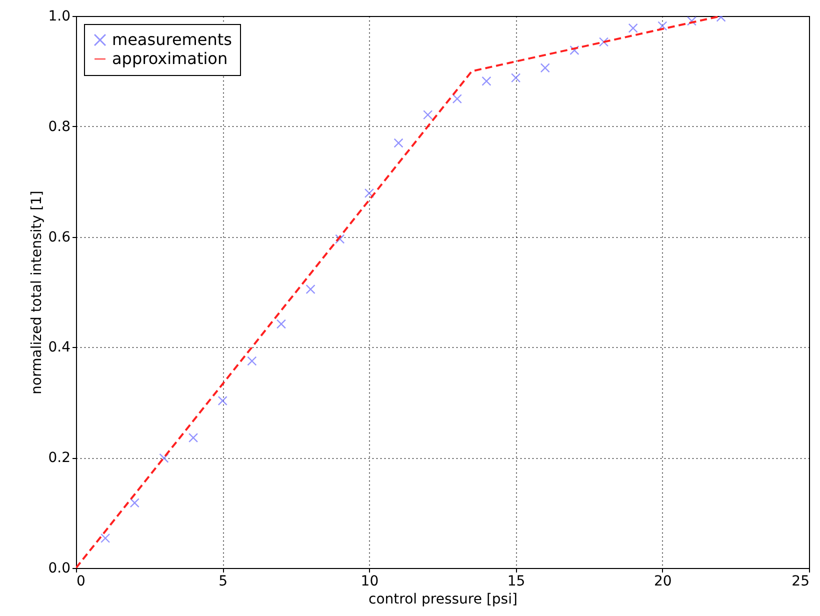  Describe the element at coordinates (59, 568) in the screenshot. I see `y-tick-label: 0.0` at that location.